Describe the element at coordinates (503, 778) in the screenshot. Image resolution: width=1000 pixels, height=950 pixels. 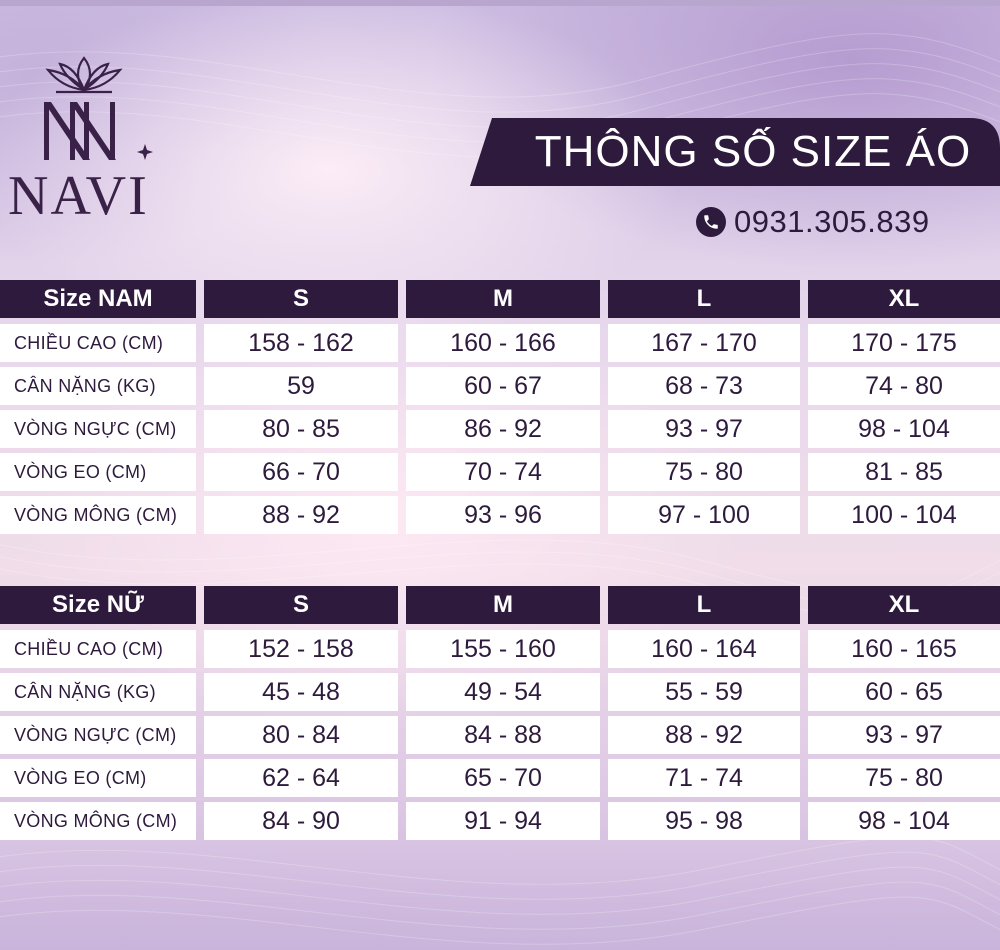
I see `table-cell: 65 - 70` at that location.